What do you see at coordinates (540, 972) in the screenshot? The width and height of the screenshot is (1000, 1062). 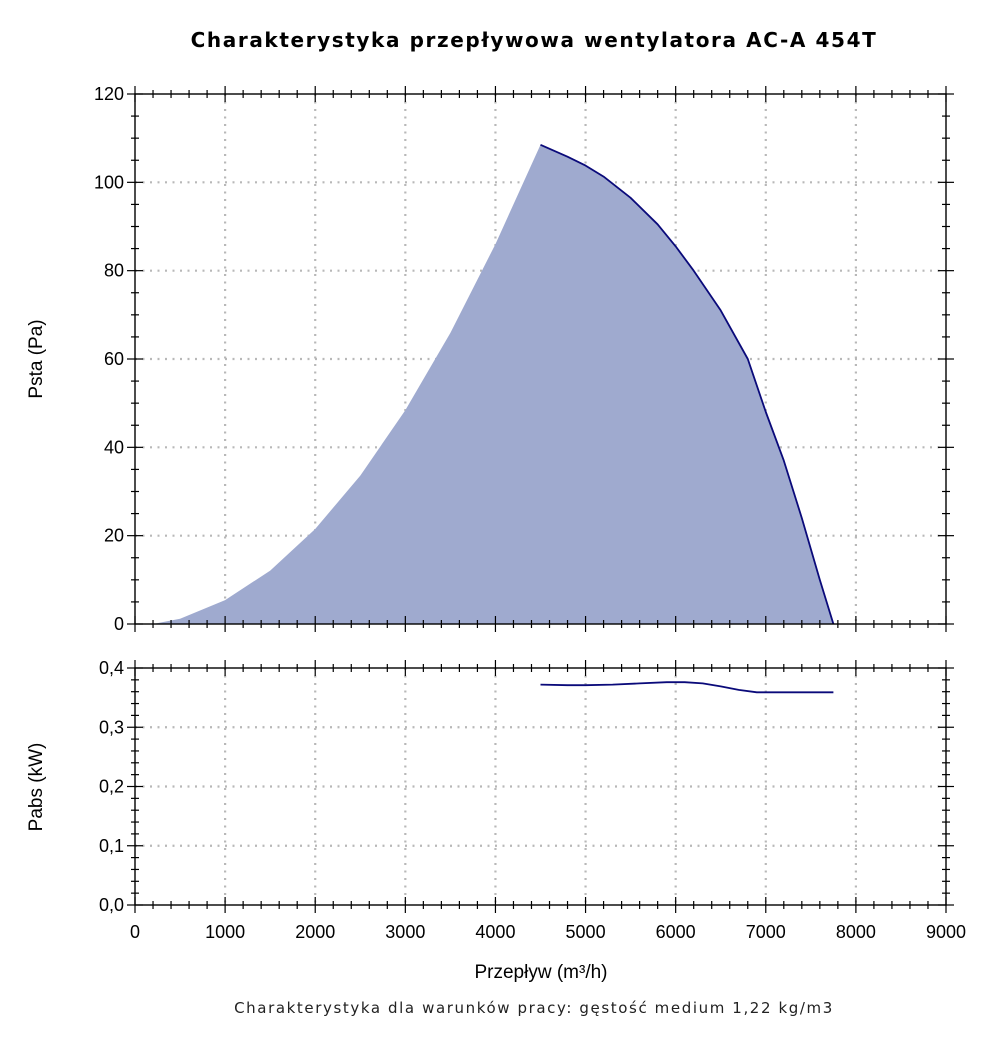 I see `x-axis-label: Przepływ (m³/h)` at bounding box center [540, 972].